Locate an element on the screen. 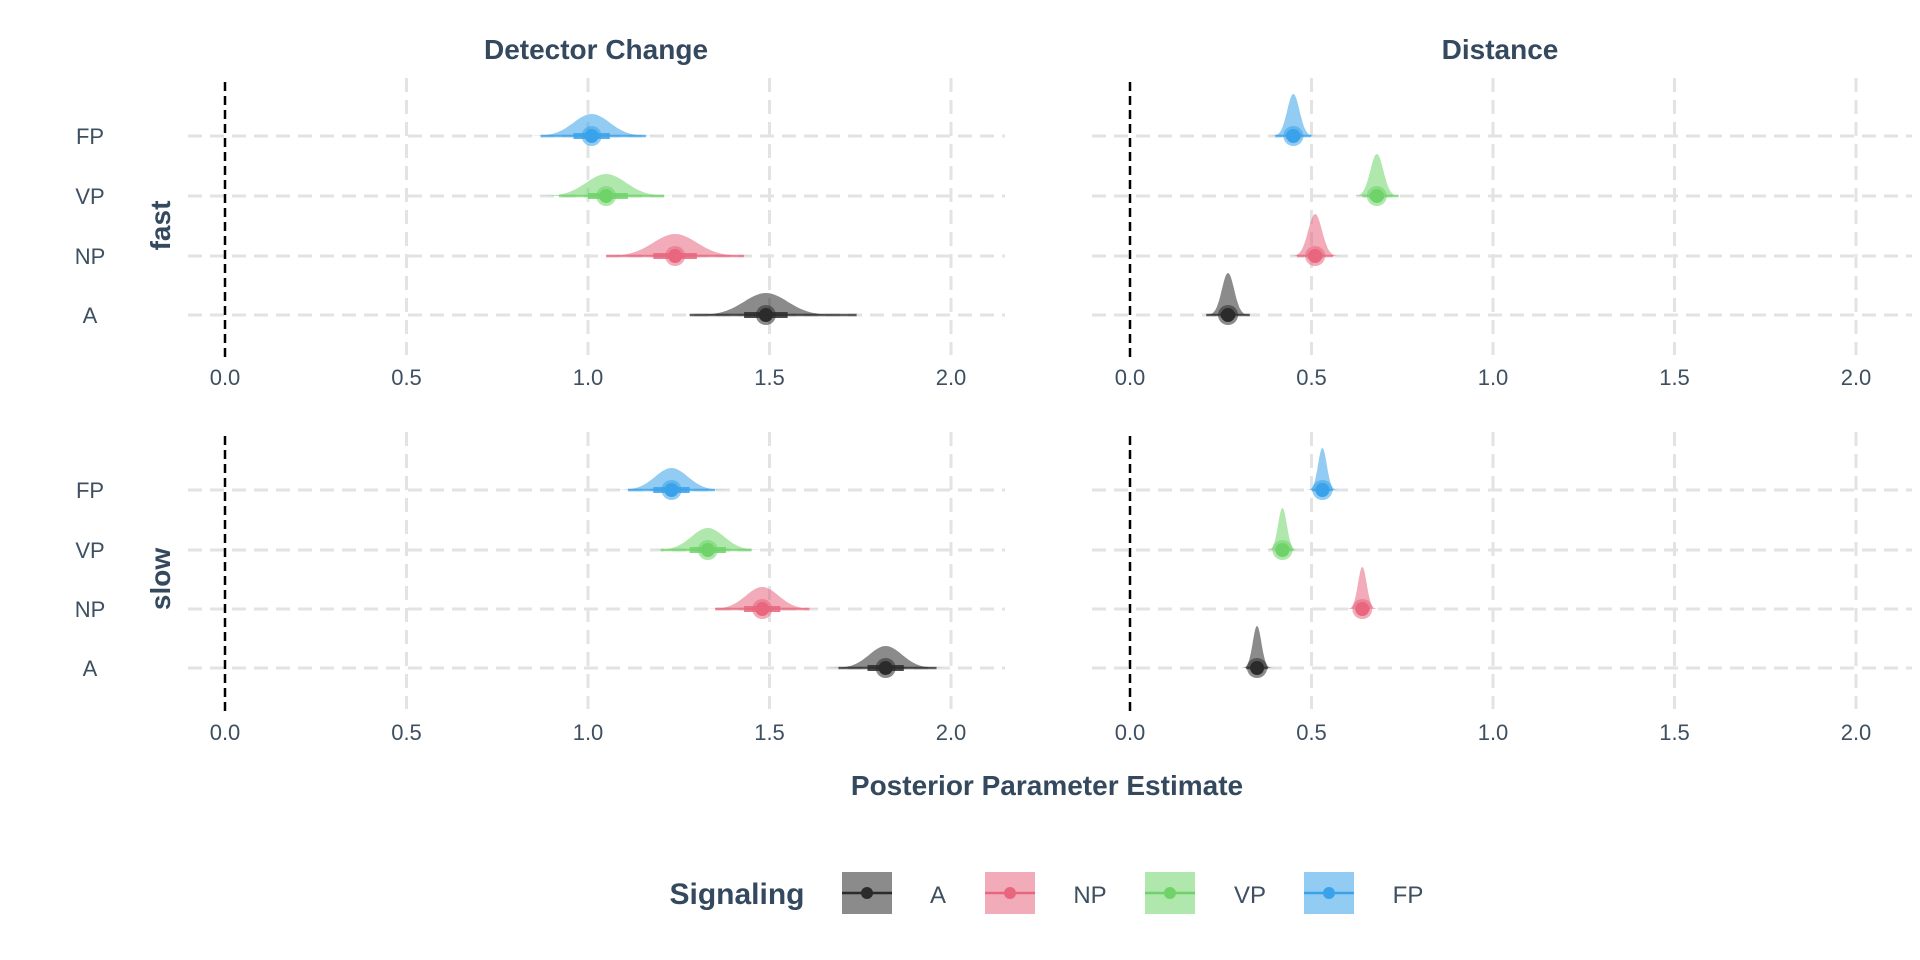  legend-key-VP is located at coordinates (1170, 893).